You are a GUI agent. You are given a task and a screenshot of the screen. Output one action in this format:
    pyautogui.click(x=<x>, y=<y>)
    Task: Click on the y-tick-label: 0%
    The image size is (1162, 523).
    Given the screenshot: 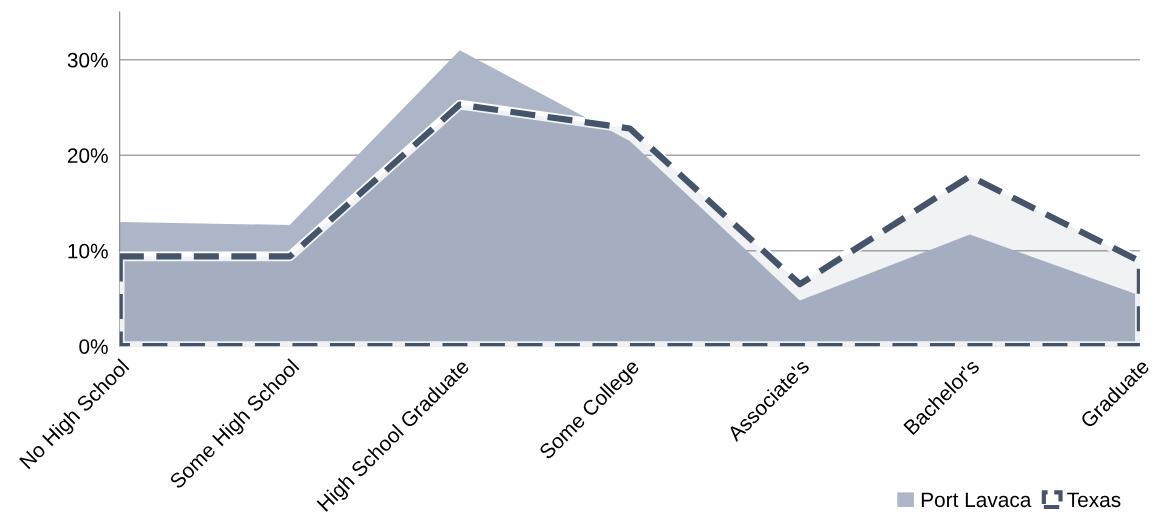 What is the action you would take?
    pyautogui.click(x=93, y=346)
    